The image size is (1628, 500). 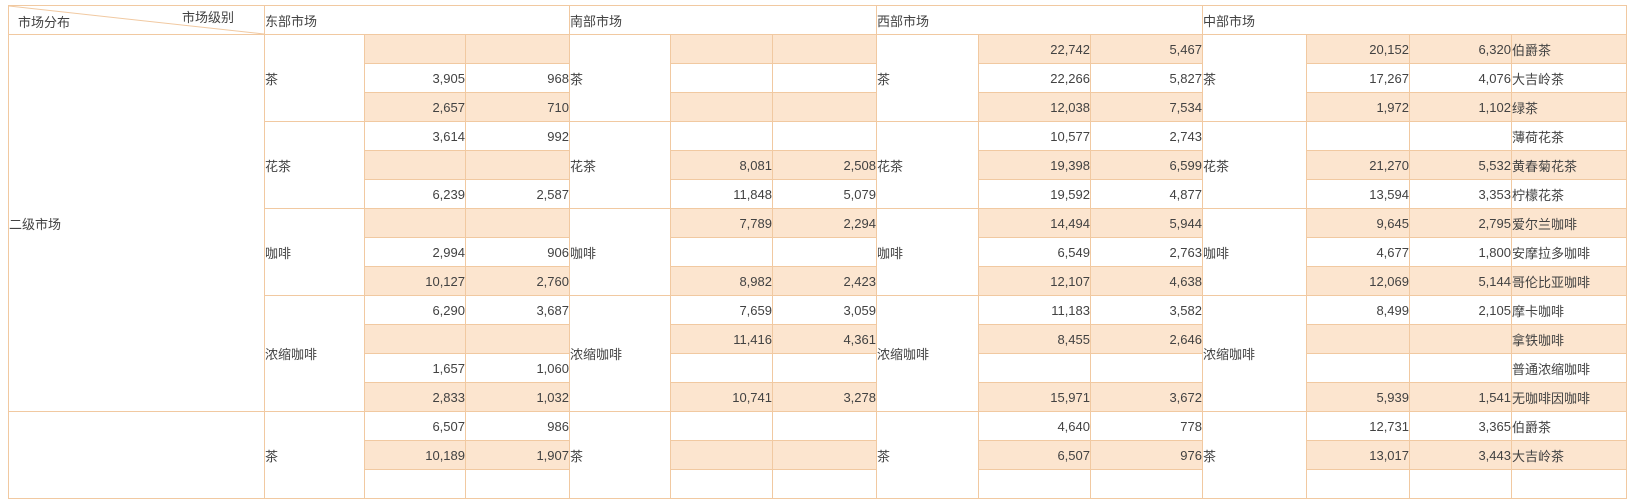 I want to click on value-cell: 6,239, so click(x=415, y=194).